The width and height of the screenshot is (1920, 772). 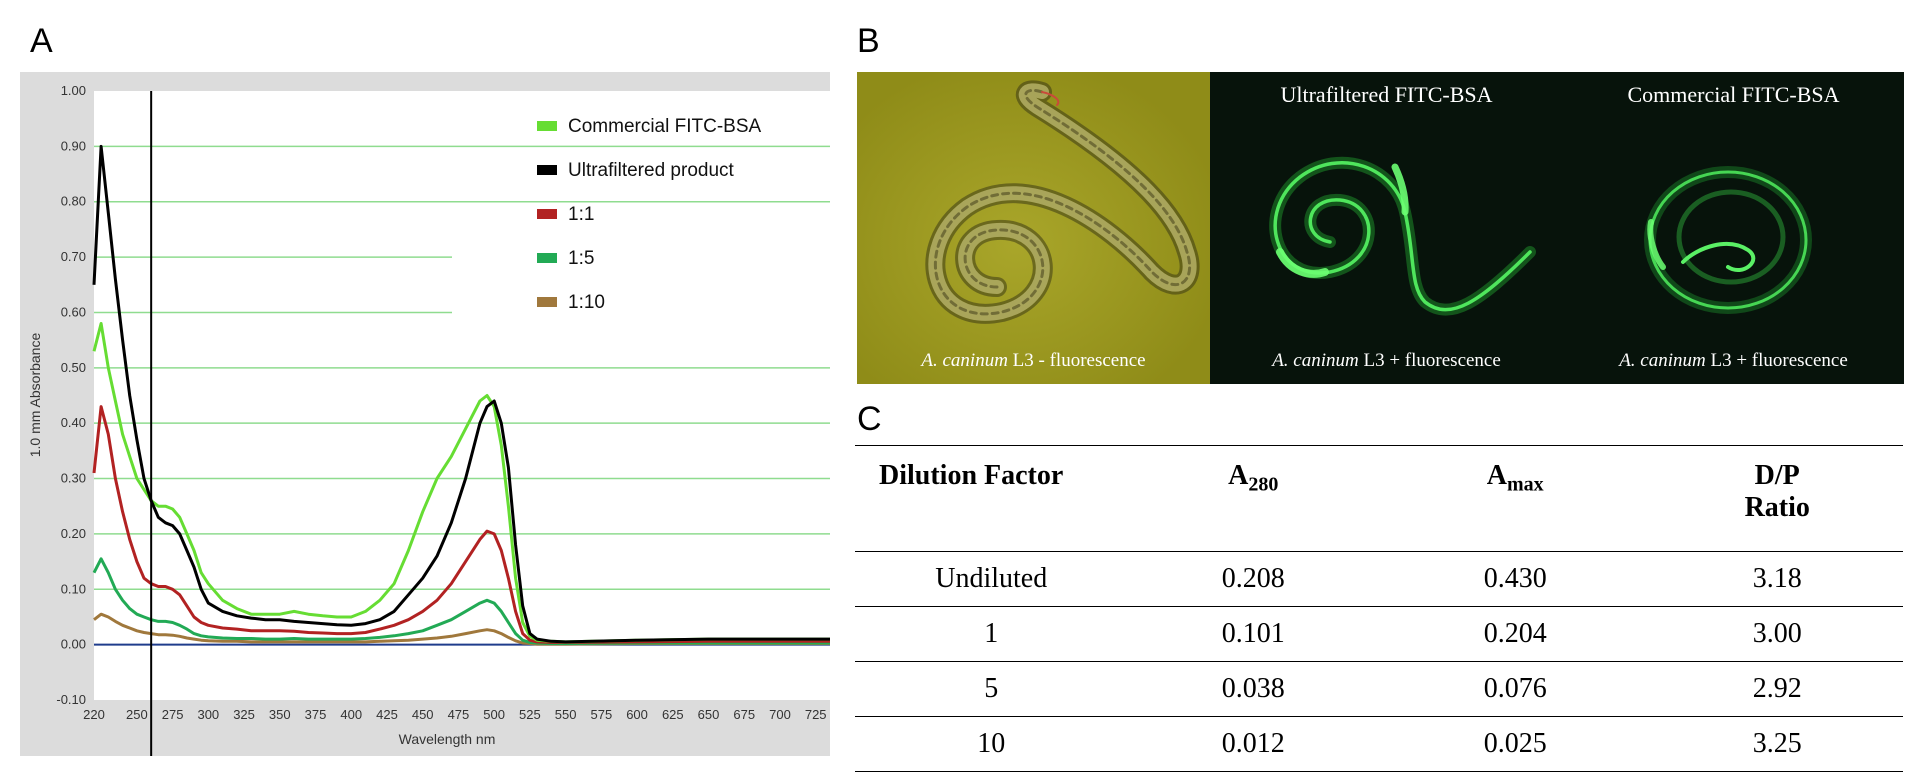 I want to click on x-tick-label: 275, so click(x=173, y=714).